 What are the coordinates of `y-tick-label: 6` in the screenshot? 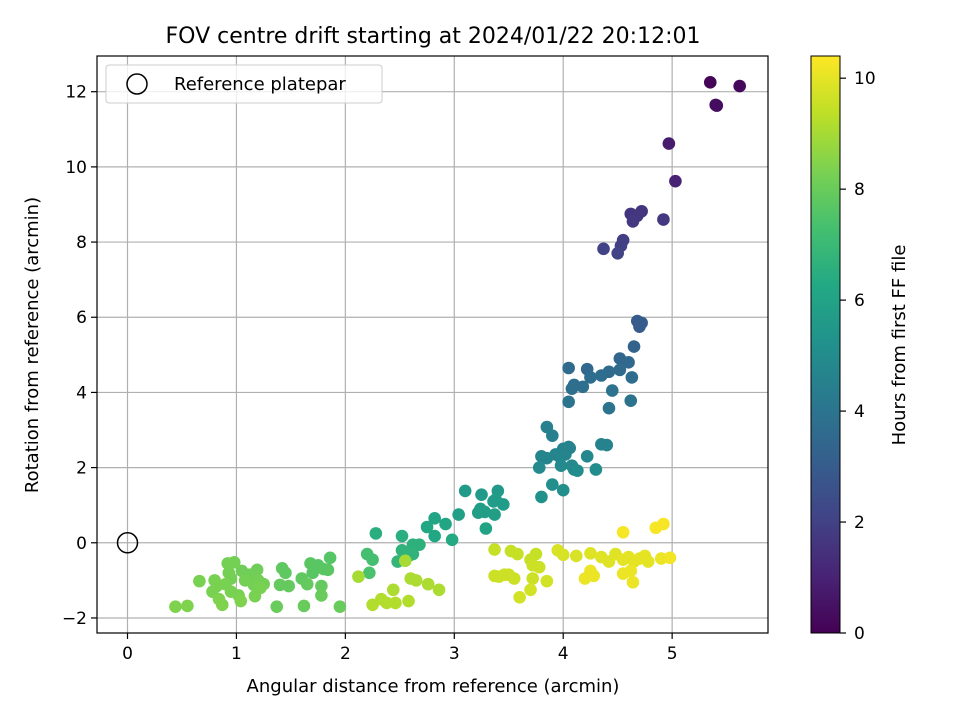 It's located at (81, 318).